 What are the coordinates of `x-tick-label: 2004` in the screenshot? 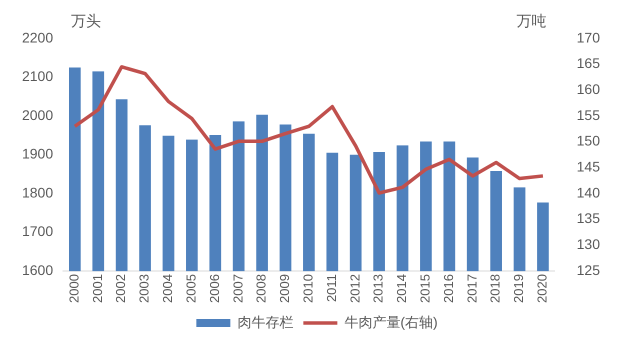 It's located at (168, 288).